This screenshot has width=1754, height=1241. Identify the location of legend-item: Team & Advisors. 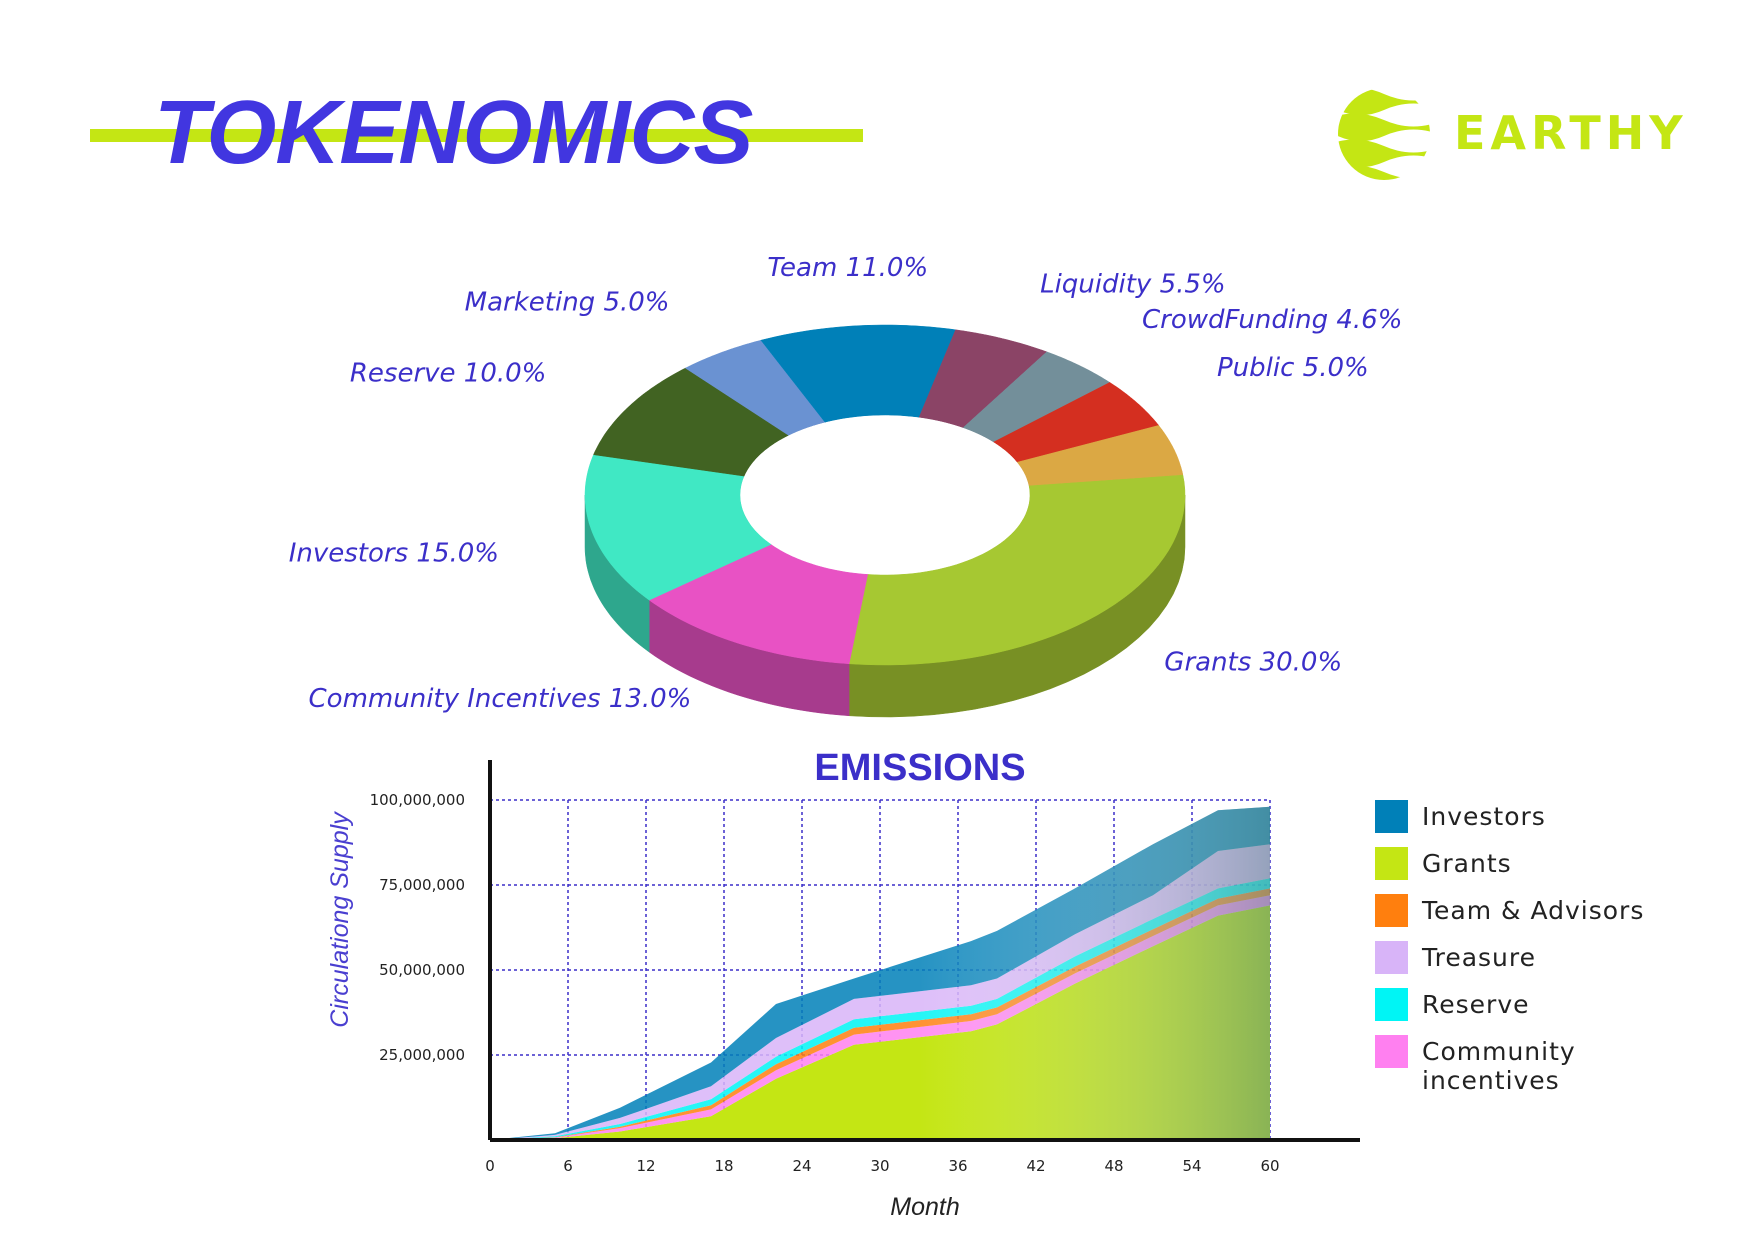
(1555, 917).